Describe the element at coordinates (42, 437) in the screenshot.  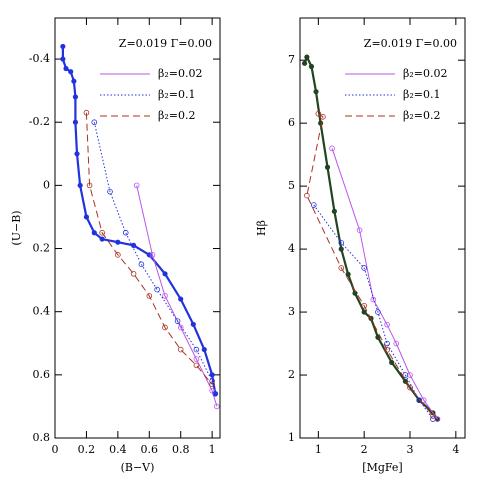
I see `y-tick-label: 0.8` at that location.